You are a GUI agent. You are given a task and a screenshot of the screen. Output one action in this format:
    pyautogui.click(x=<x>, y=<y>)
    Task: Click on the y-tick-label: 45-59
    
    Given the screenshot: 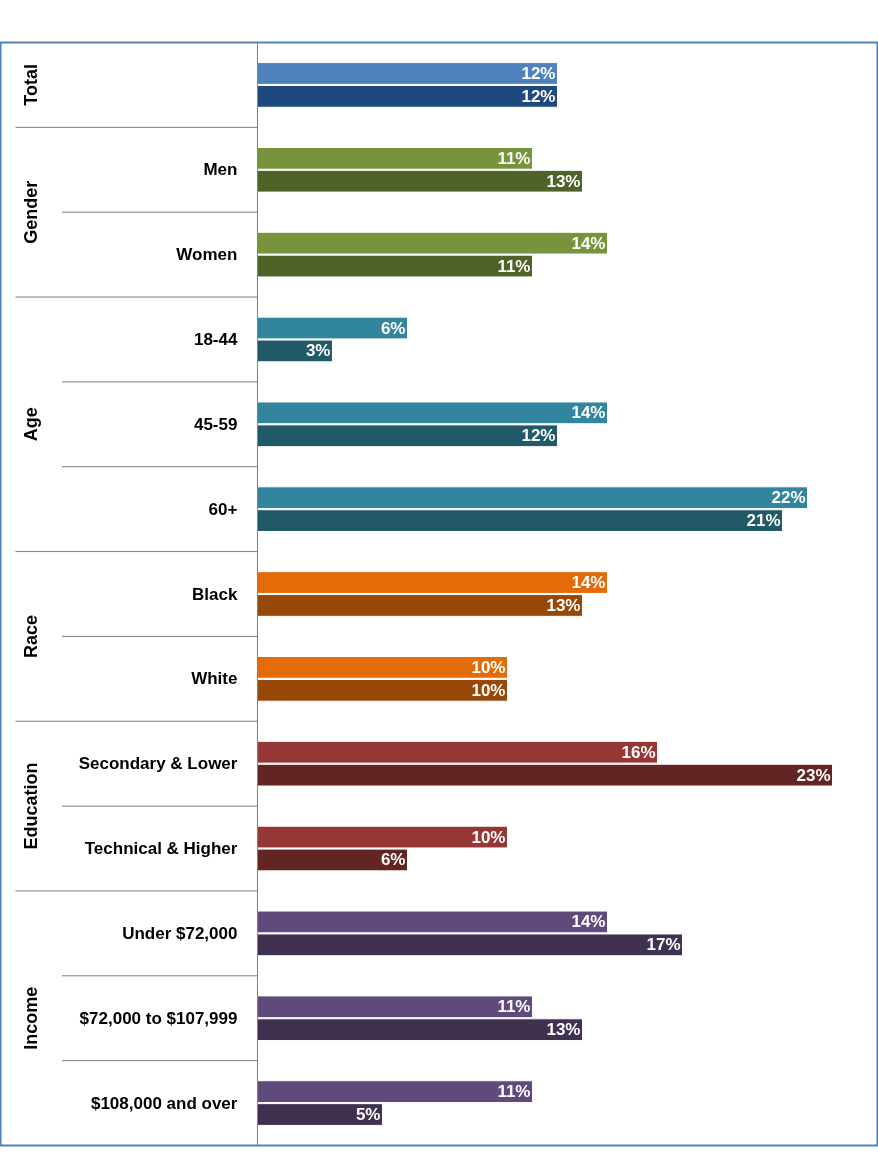 What is the action you would take?
    pyautogui.click(x=215, y=425)
    